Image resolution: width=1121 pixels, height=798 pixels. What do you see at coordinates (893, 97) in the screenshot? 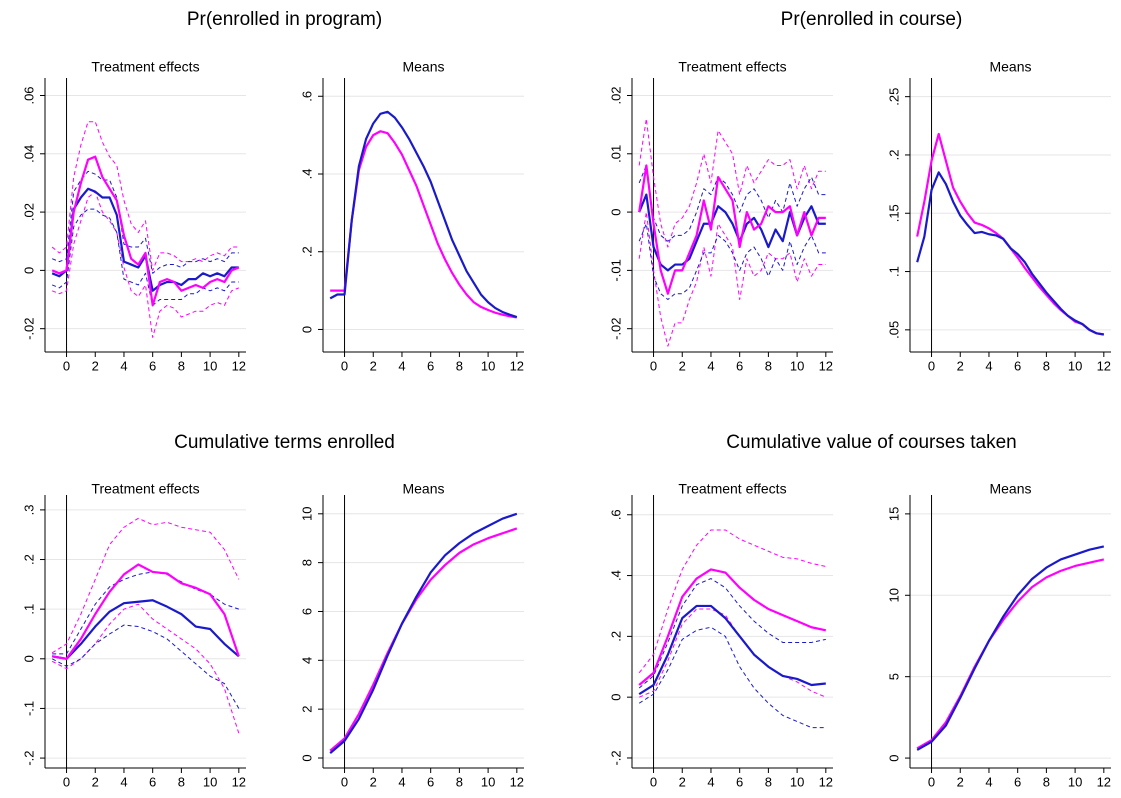
I see `y-tick-label: .25` at bounding box center [893, 97].